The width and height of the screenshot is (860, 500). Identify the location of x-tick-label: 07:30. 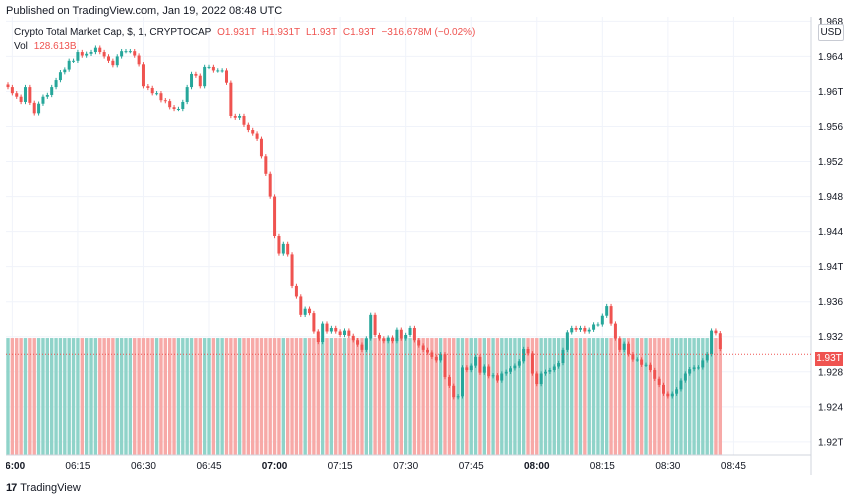
(405, 466).